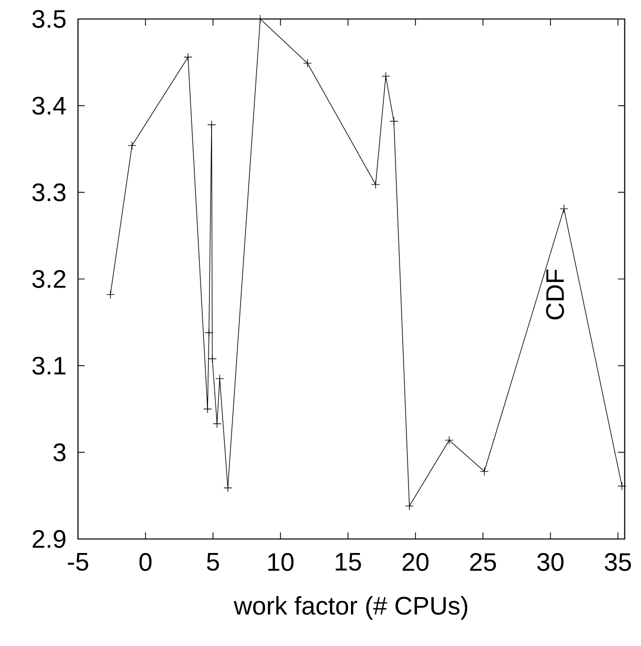  What do you see at coordinates (49, 192) in the screenshot?
I see `y-tick-label: 3.3` at bounding box center [49, 192].